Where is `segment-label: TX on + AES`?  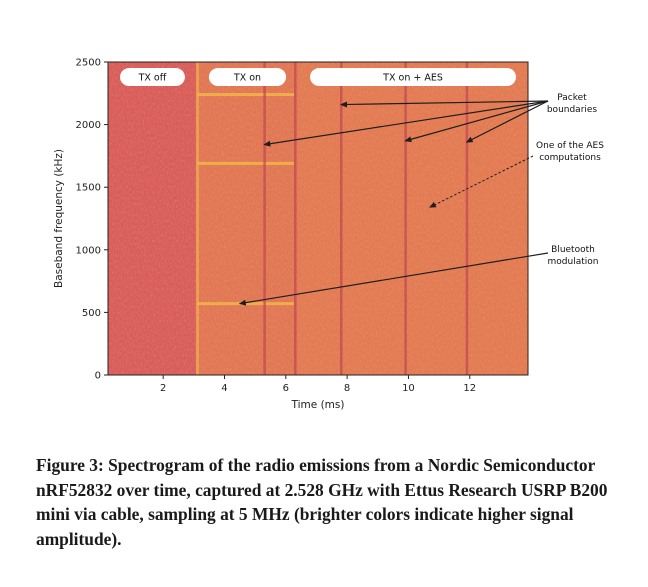 segment-label: TX on + AES is located at coordinates (412, 78).